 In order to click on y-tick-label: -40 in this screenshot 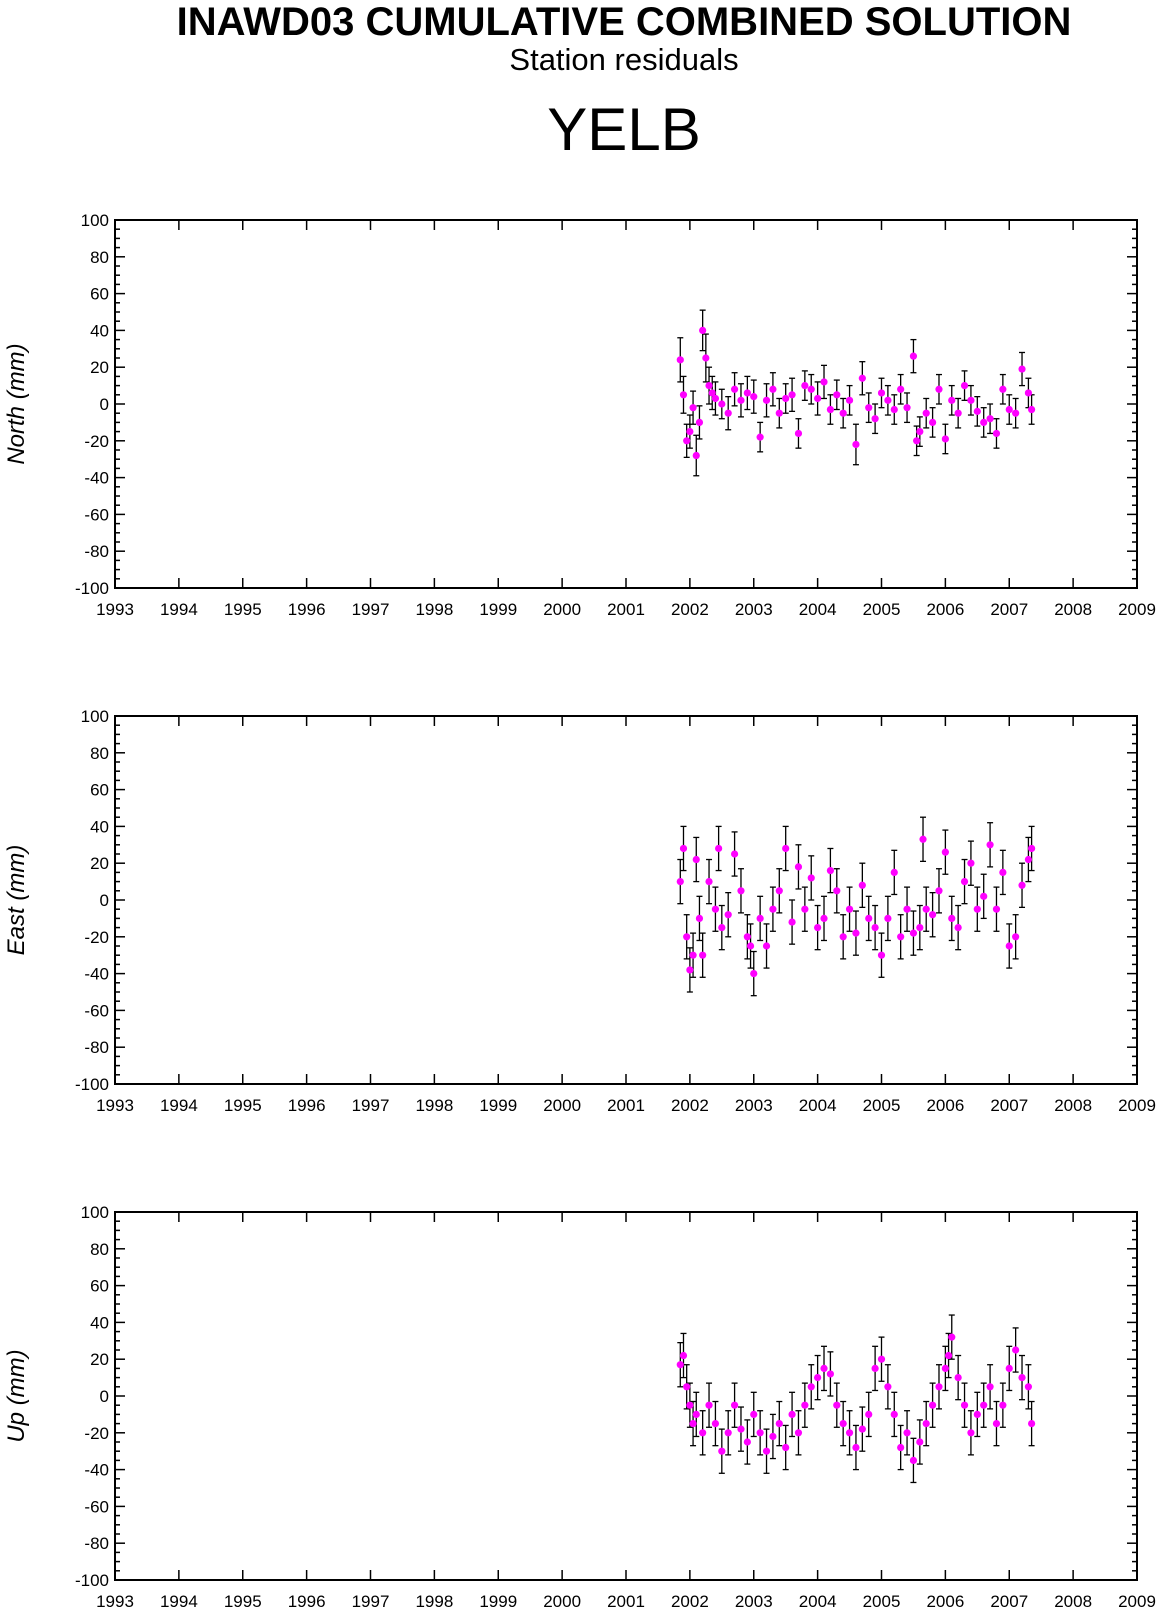, I will do `click(96, 478)`.